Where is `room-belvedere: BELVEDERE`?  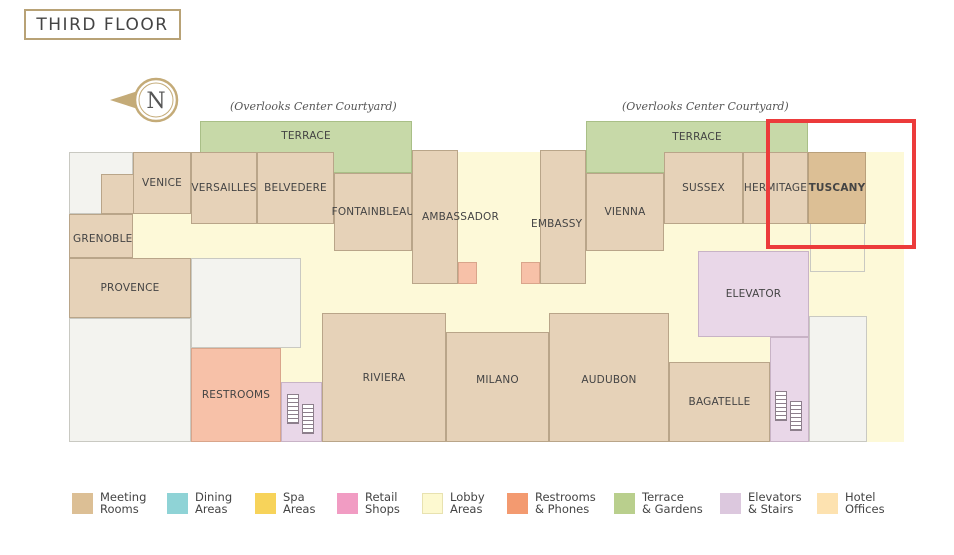
room-belvedere: BELVEDERE is located at coordinates (295, 188).